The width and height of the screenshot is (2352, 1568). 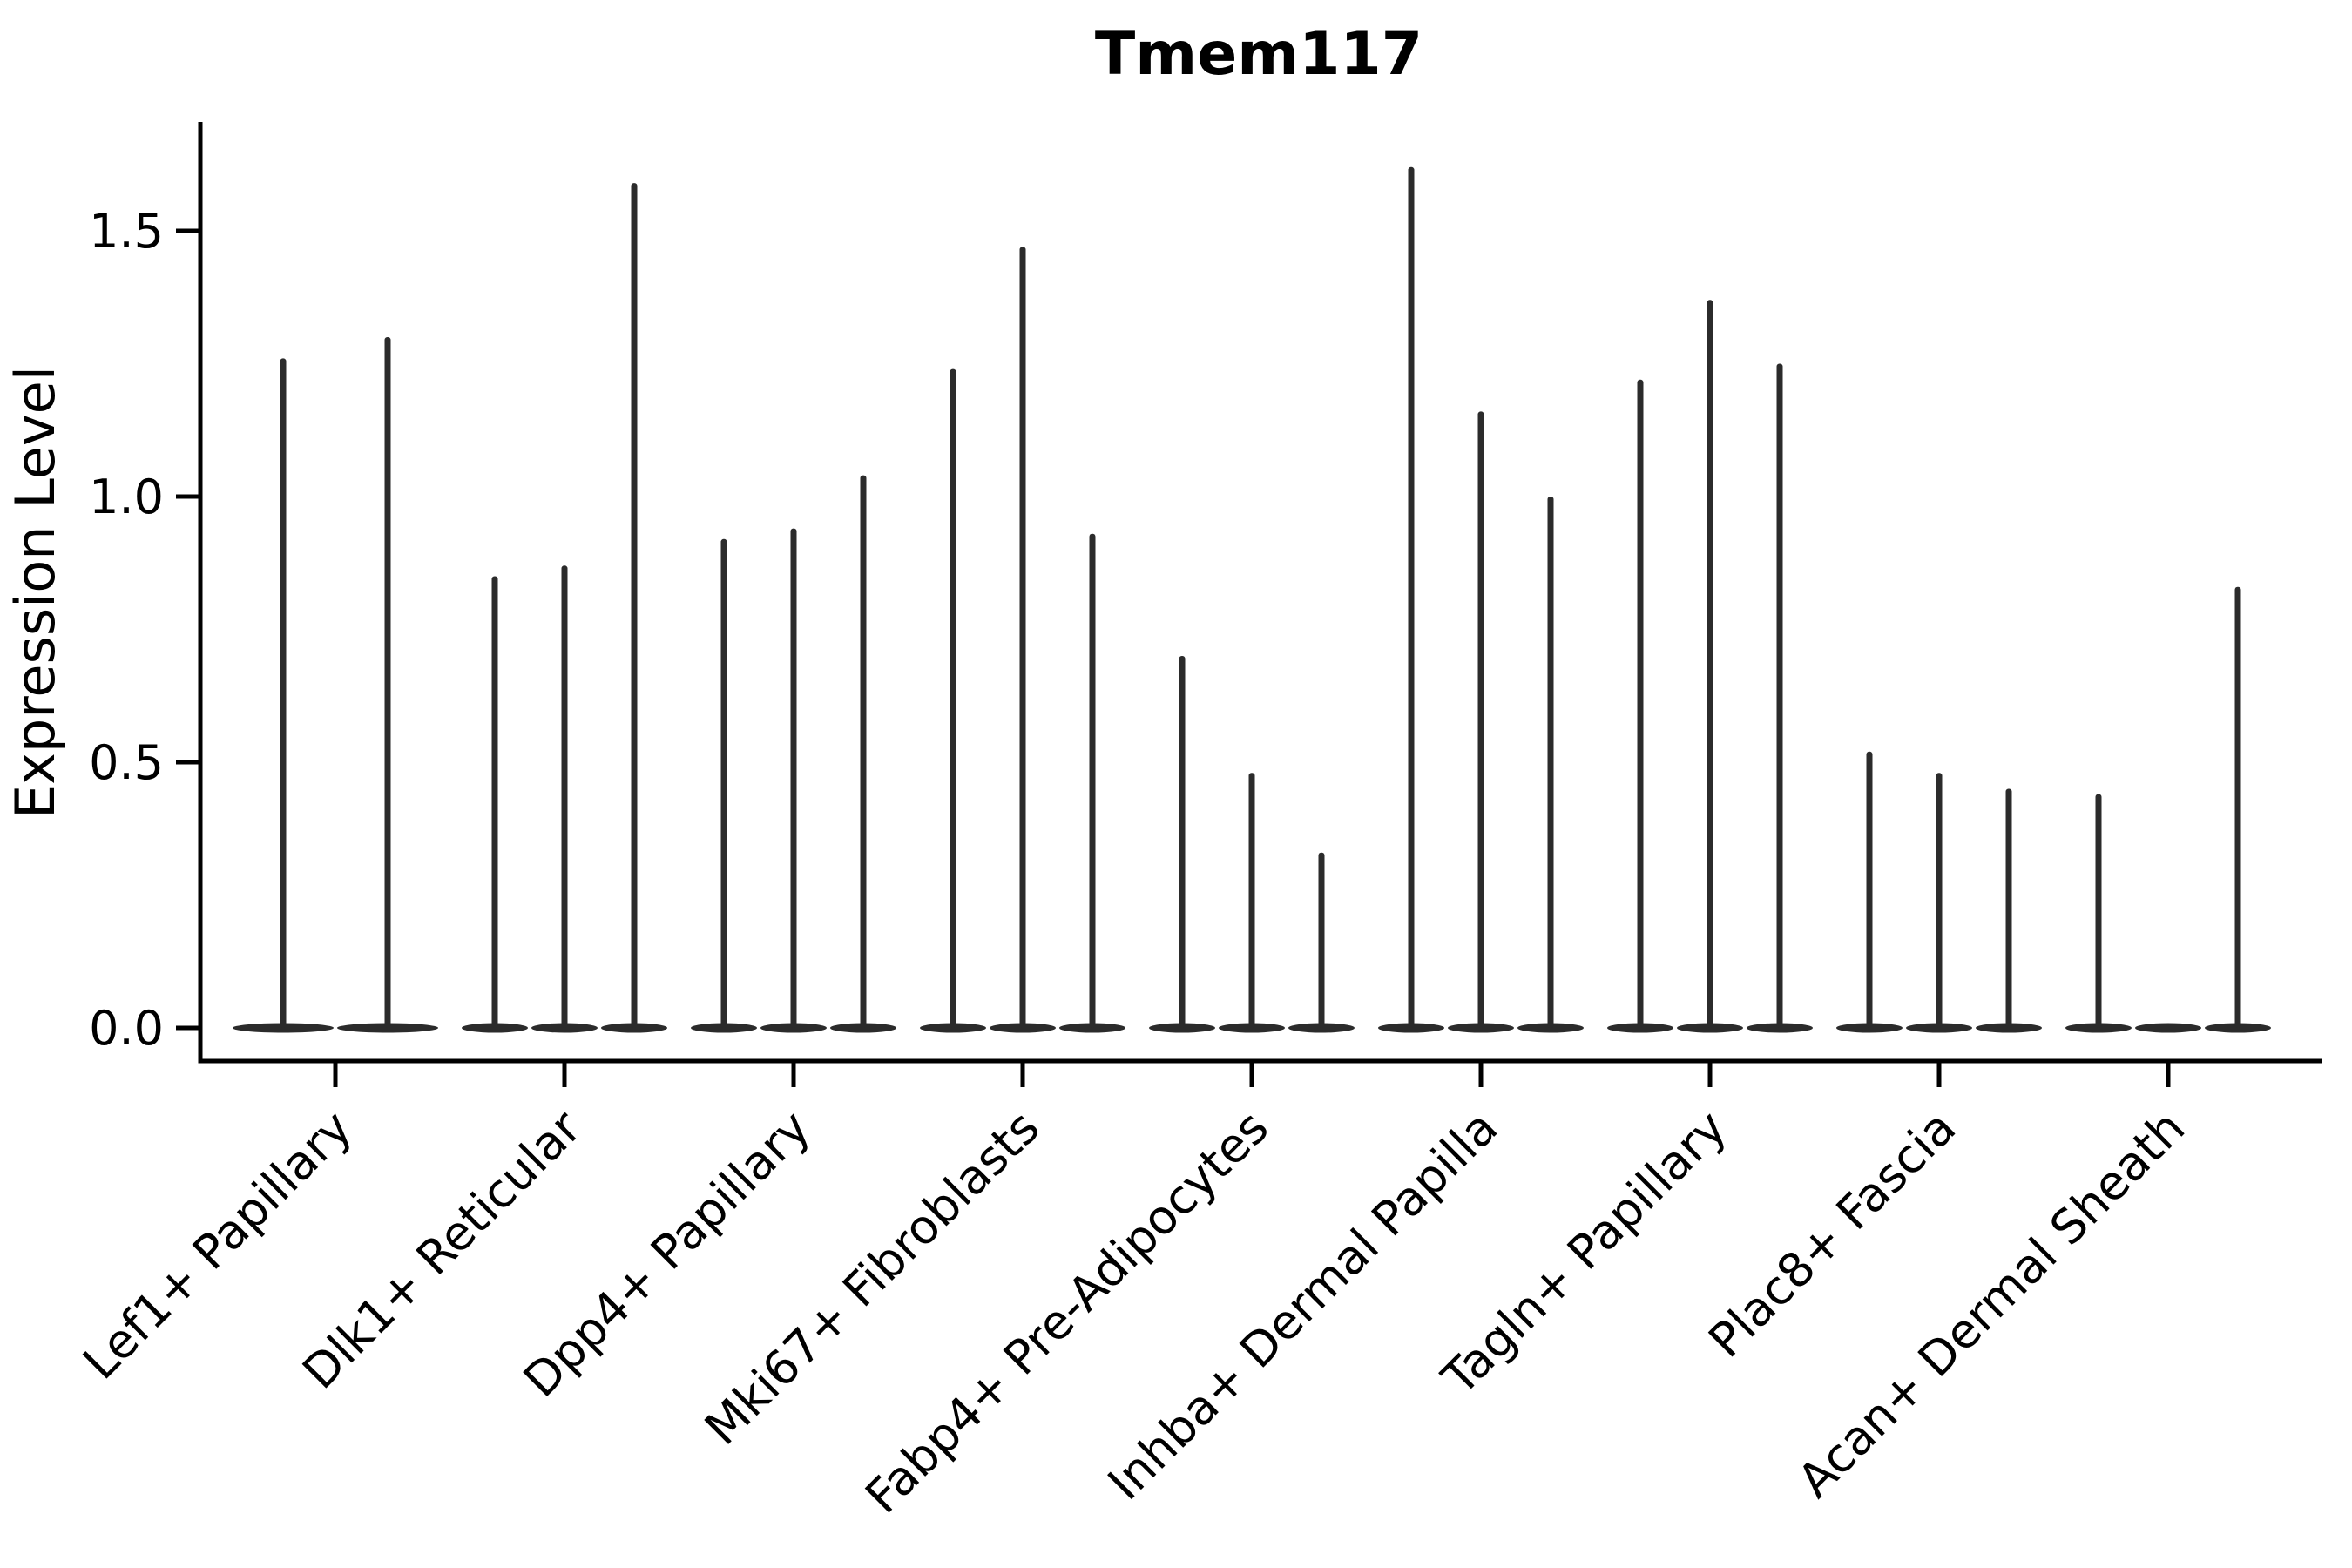 I want to click on chart-title: Tmem117, so click(x=1259, y=54).